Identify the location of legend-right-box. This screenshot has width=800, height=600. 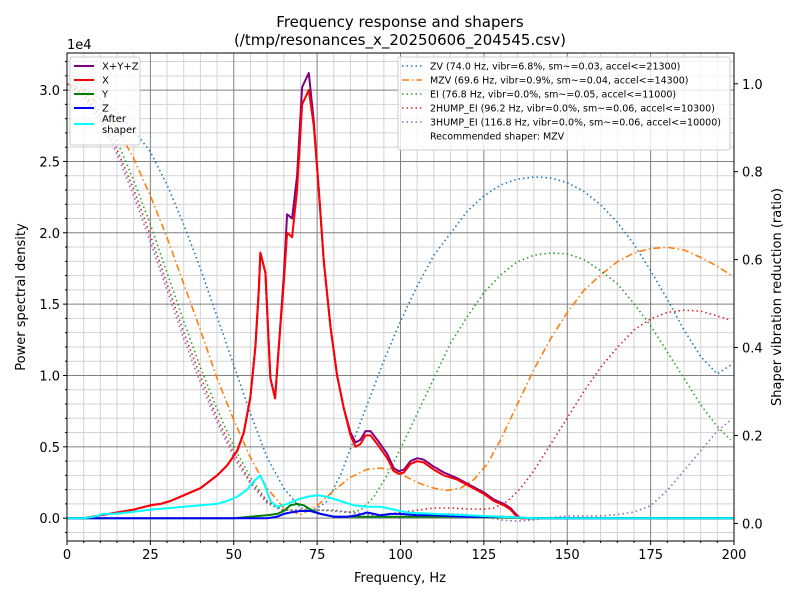
(564, 103).